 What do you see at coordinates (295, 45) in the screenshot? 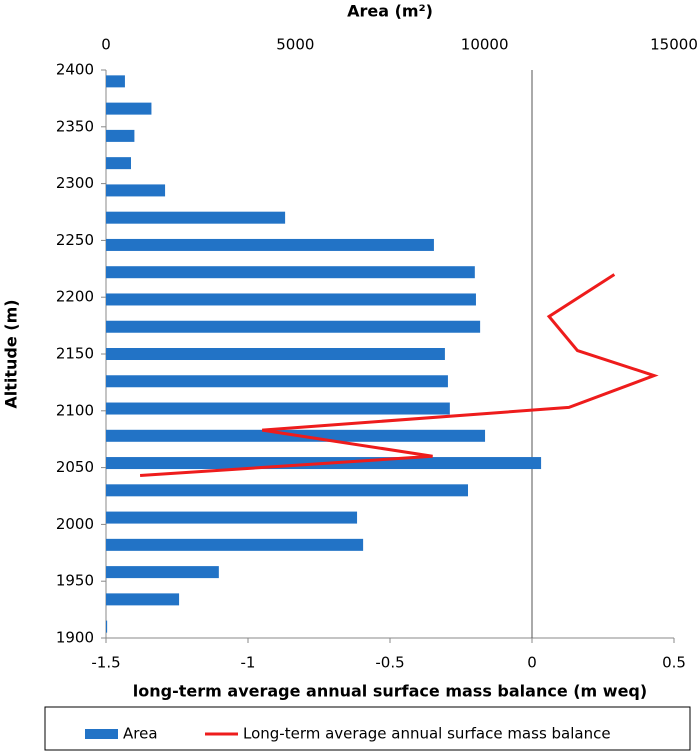
I see `x2-tick-label: 5000` at bounding box center [295, 45].